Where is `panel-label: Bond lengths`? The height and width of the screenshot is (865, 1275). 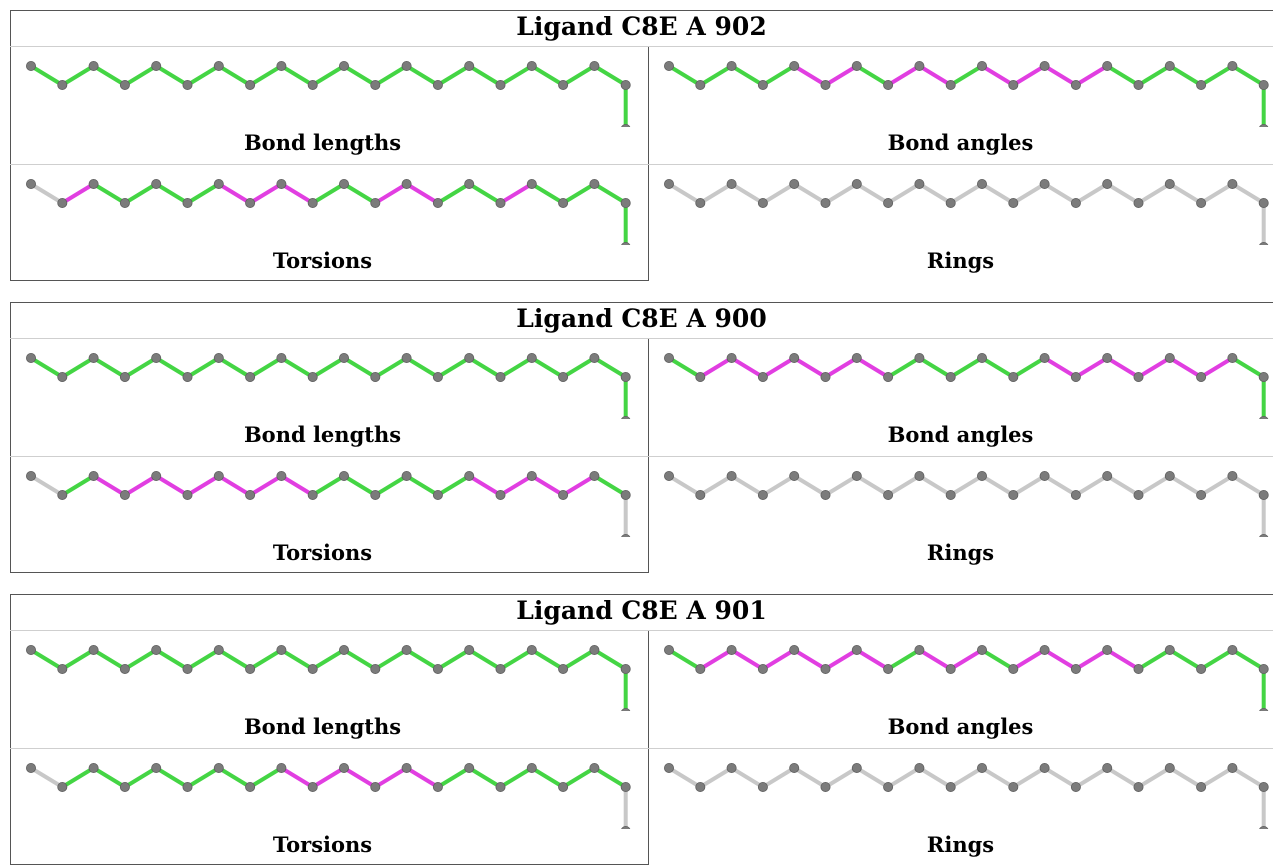
panel-label: Bond lengths is located at coordinates (322, 434).